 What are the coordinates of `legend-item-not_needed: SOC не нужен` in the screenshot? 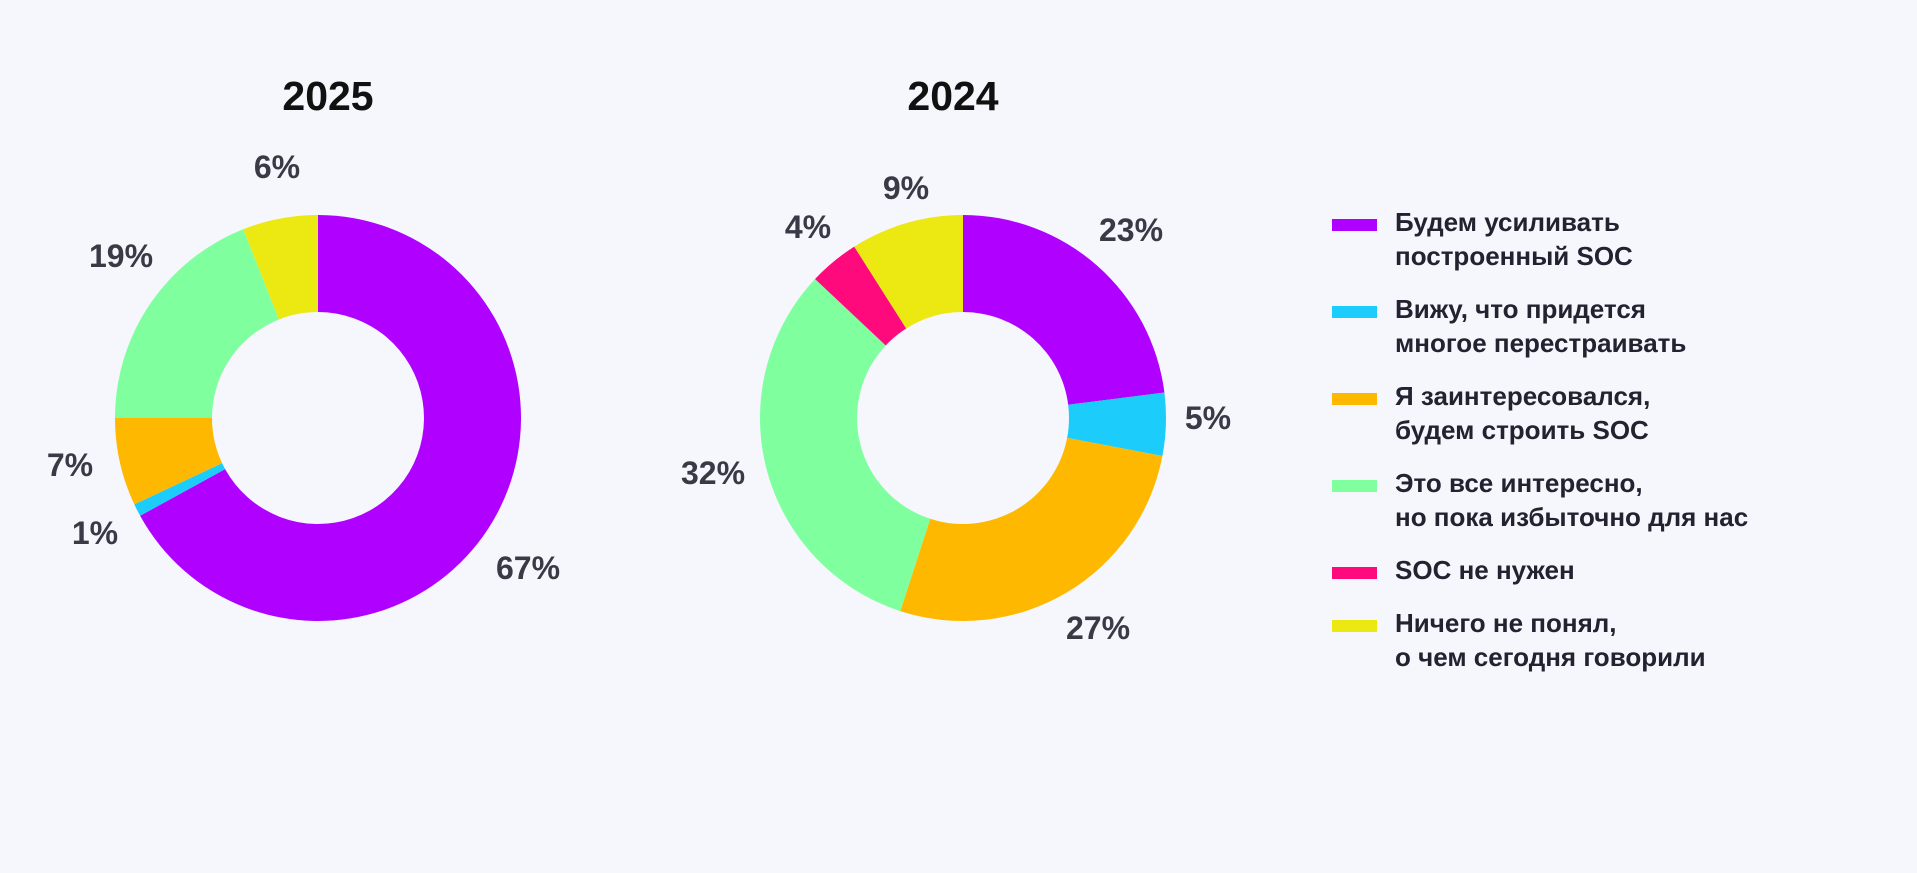 It's located at (1540, 570).